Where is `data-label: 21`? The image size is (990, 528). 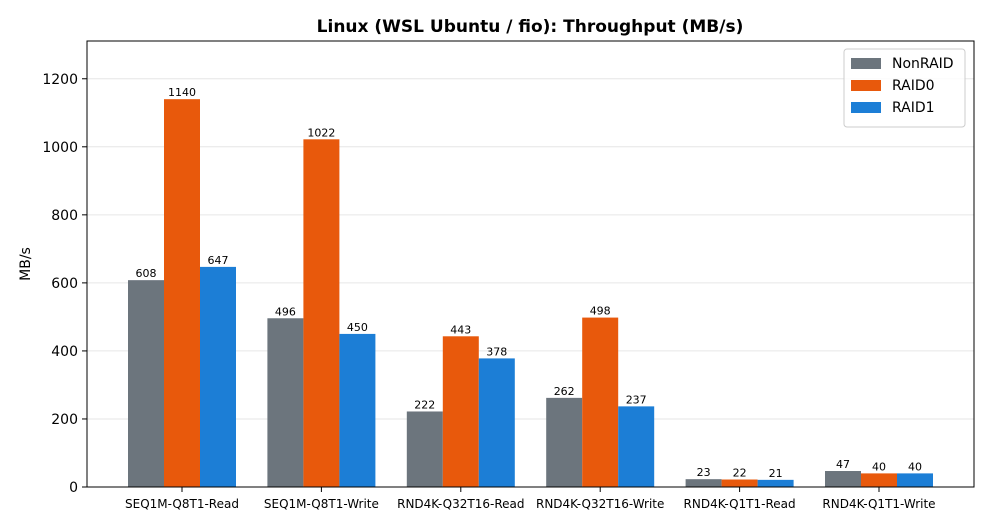 data-label: 21 is located at coordinates (776, 473).